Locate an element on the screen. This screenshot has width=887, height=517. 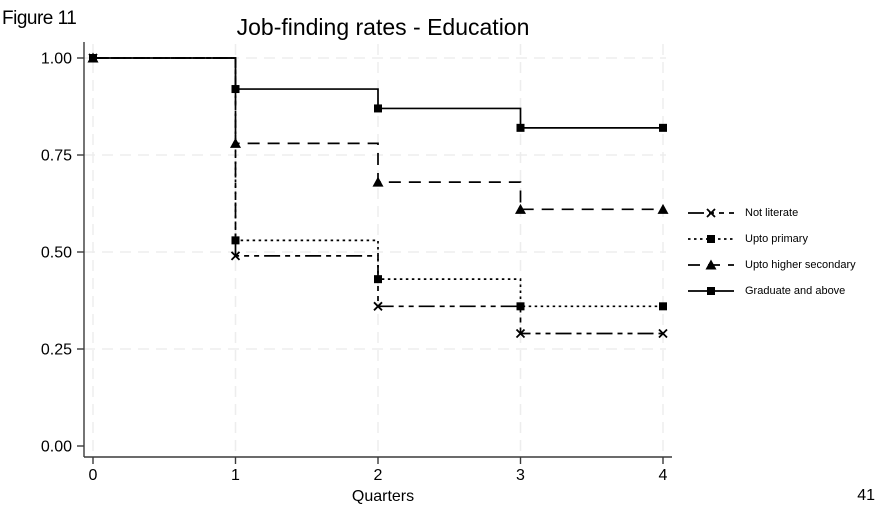
triangle-marker-icon is located at coordinates (711, 264).